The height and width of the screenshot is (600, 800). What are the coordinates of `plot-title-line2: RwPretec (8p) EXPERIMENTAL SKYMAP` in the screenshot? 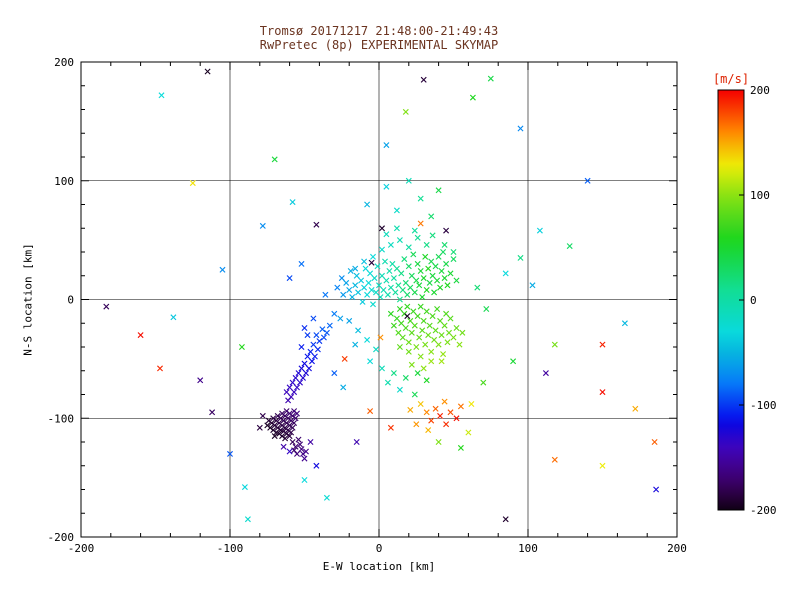 It's located at (379, 45).